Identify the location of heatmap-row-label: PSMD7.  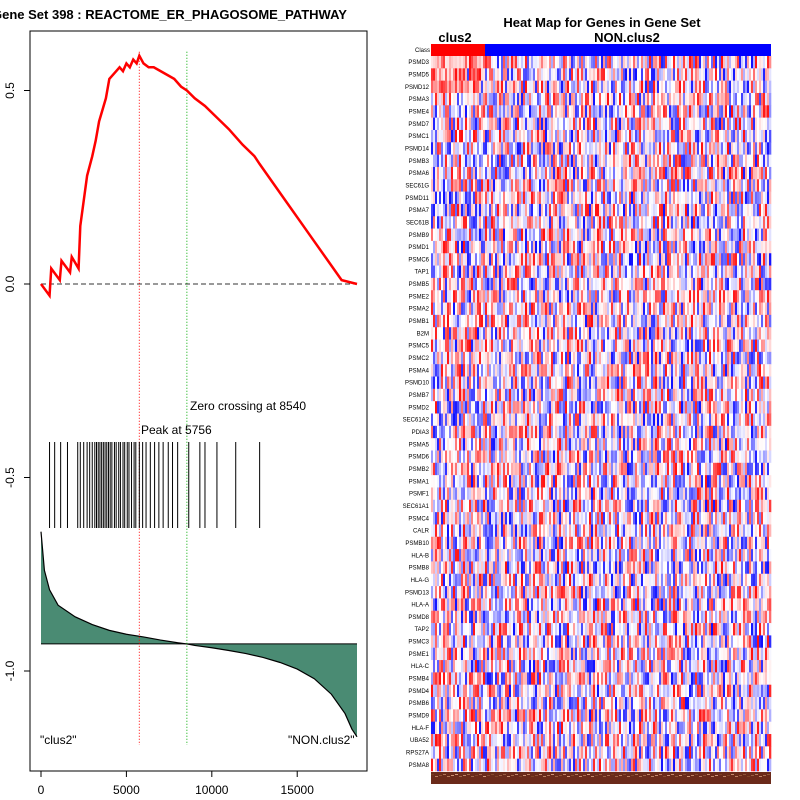
(418, 125).